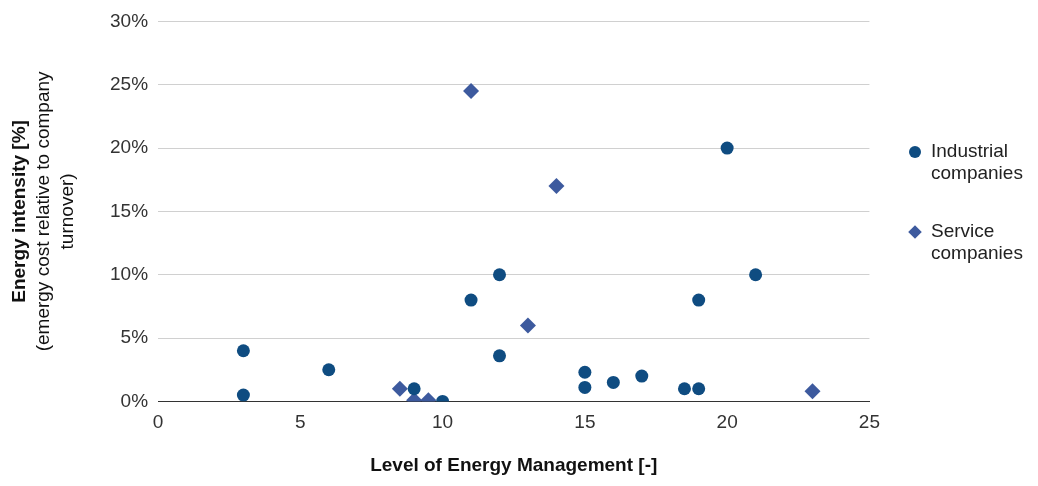  What do you see at coordinates (129, 147) in the screenshot?
I see `y-tick-label: 20%` at bounding box center [129, 147].